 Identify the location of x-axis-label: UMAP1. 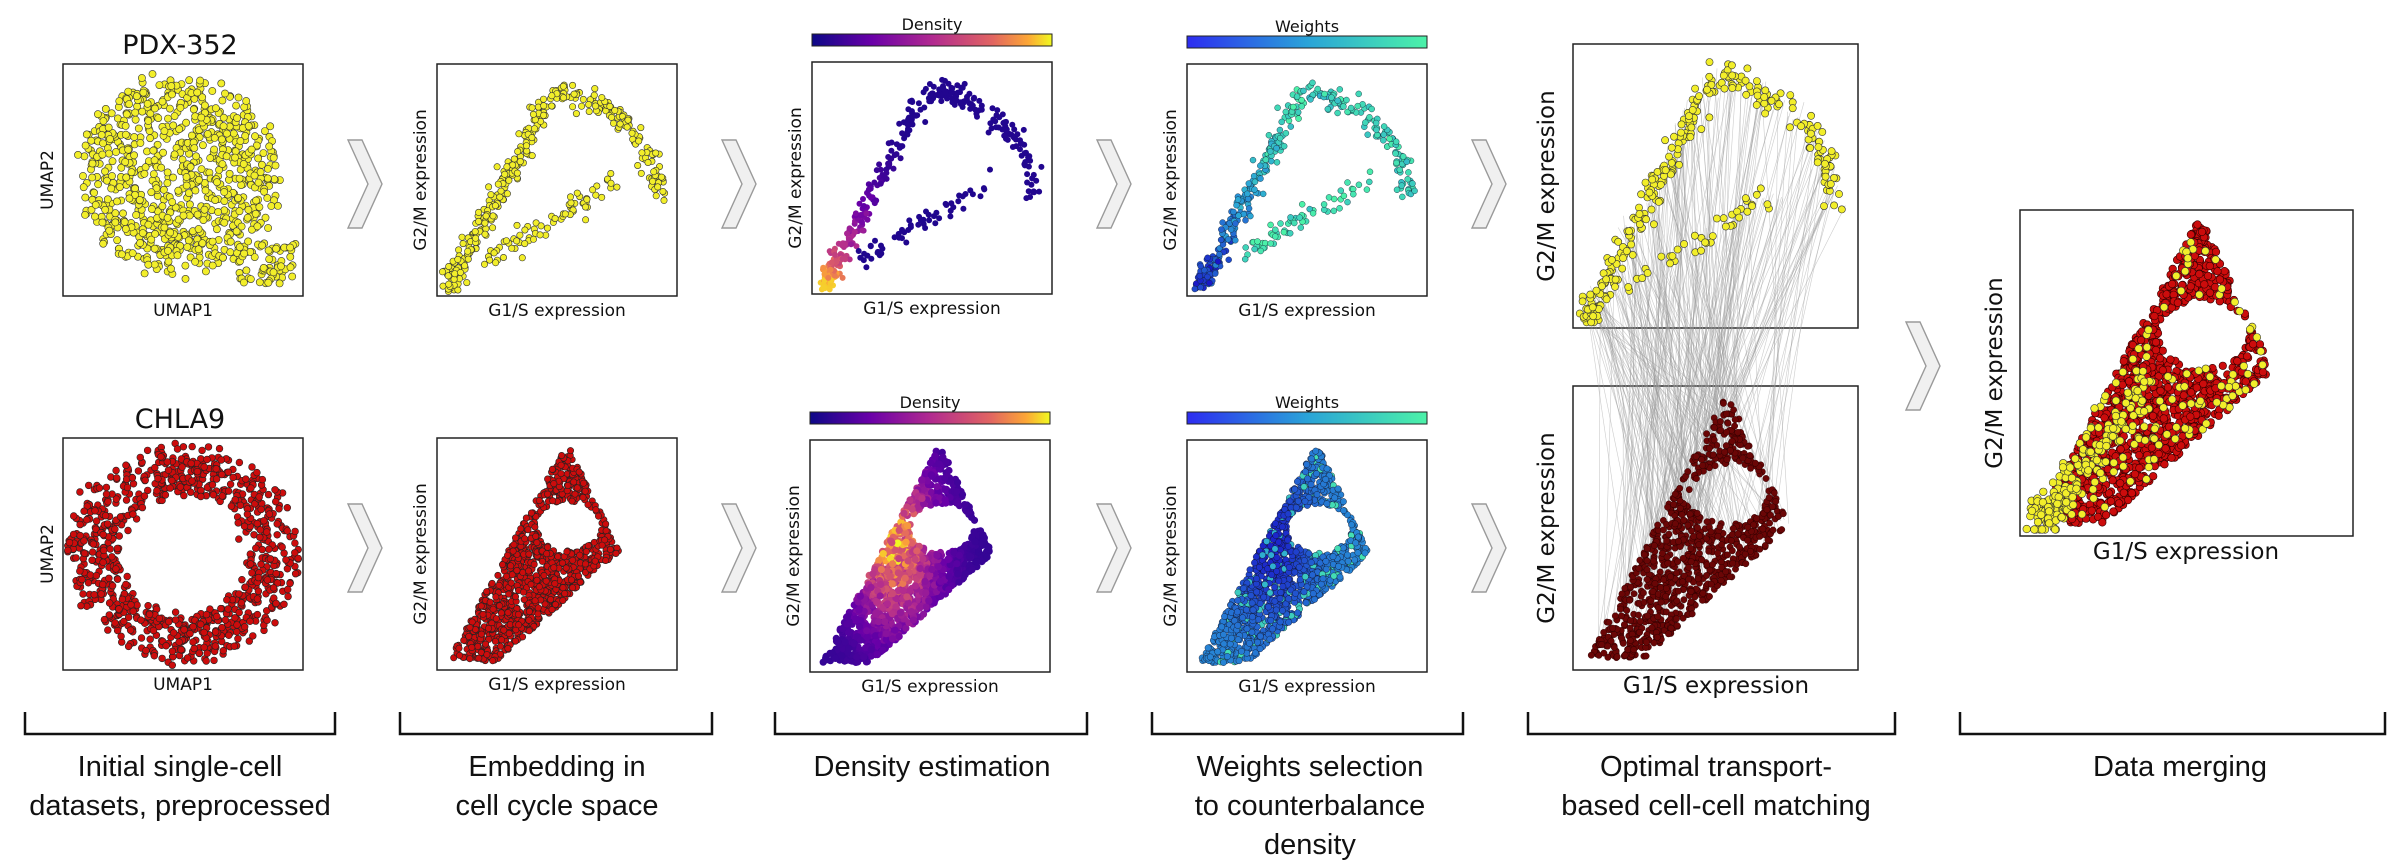
(183, 311).